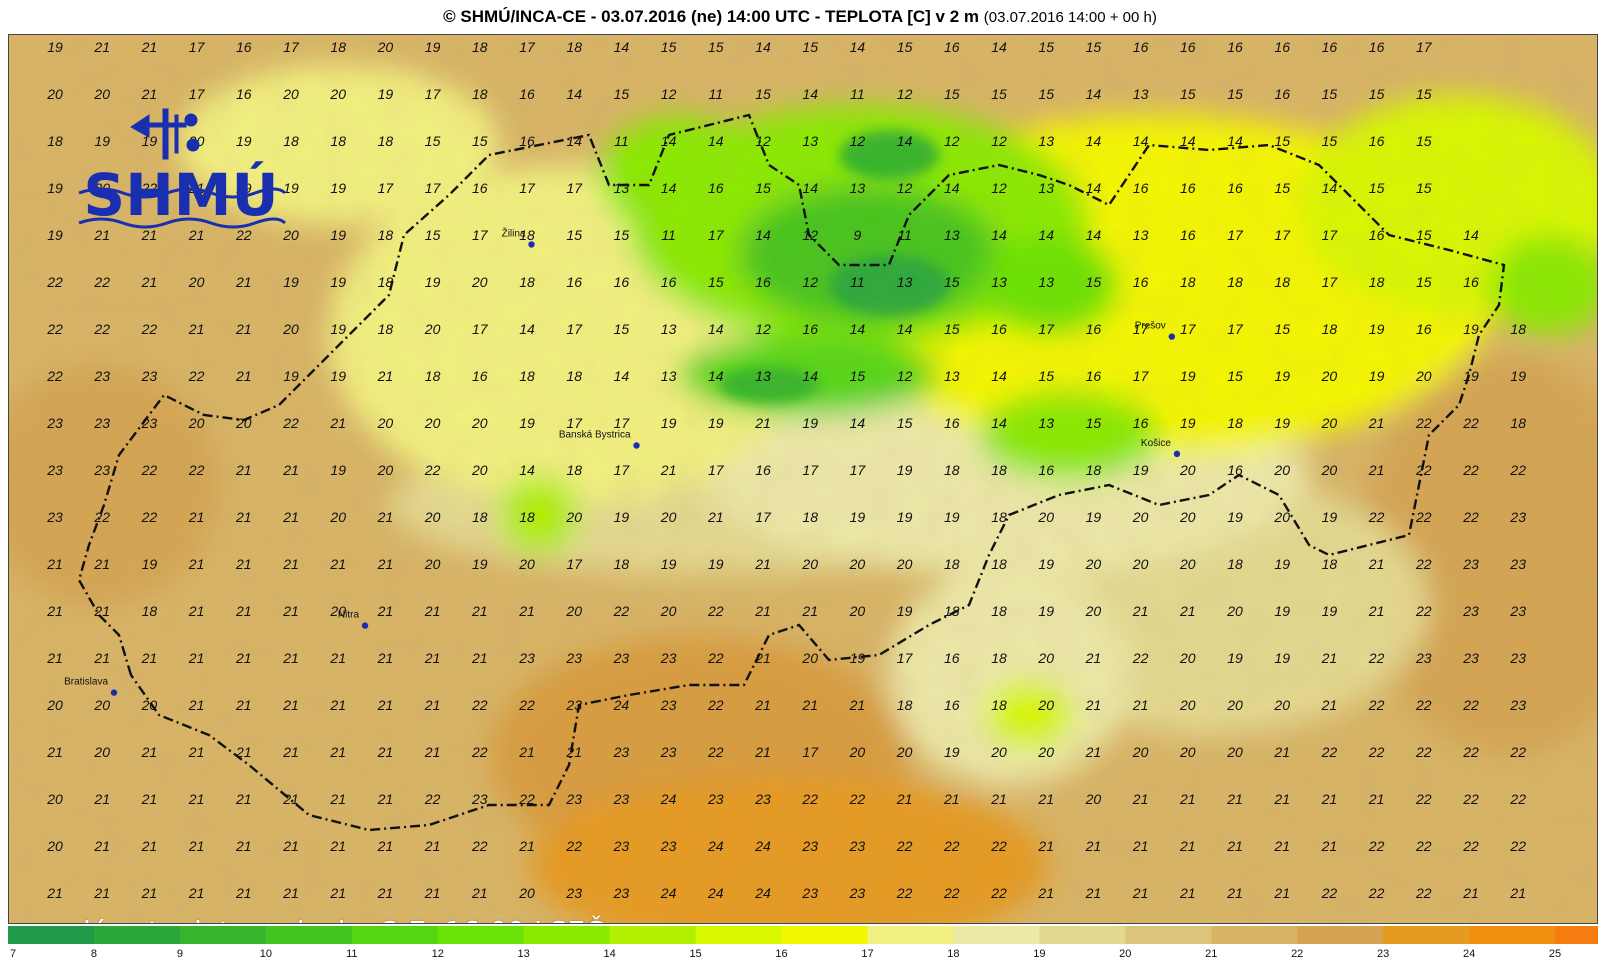  Describe the element at coordinates (953, 954) in the screenshot. I see `legend-tick-label: 18` at that location.